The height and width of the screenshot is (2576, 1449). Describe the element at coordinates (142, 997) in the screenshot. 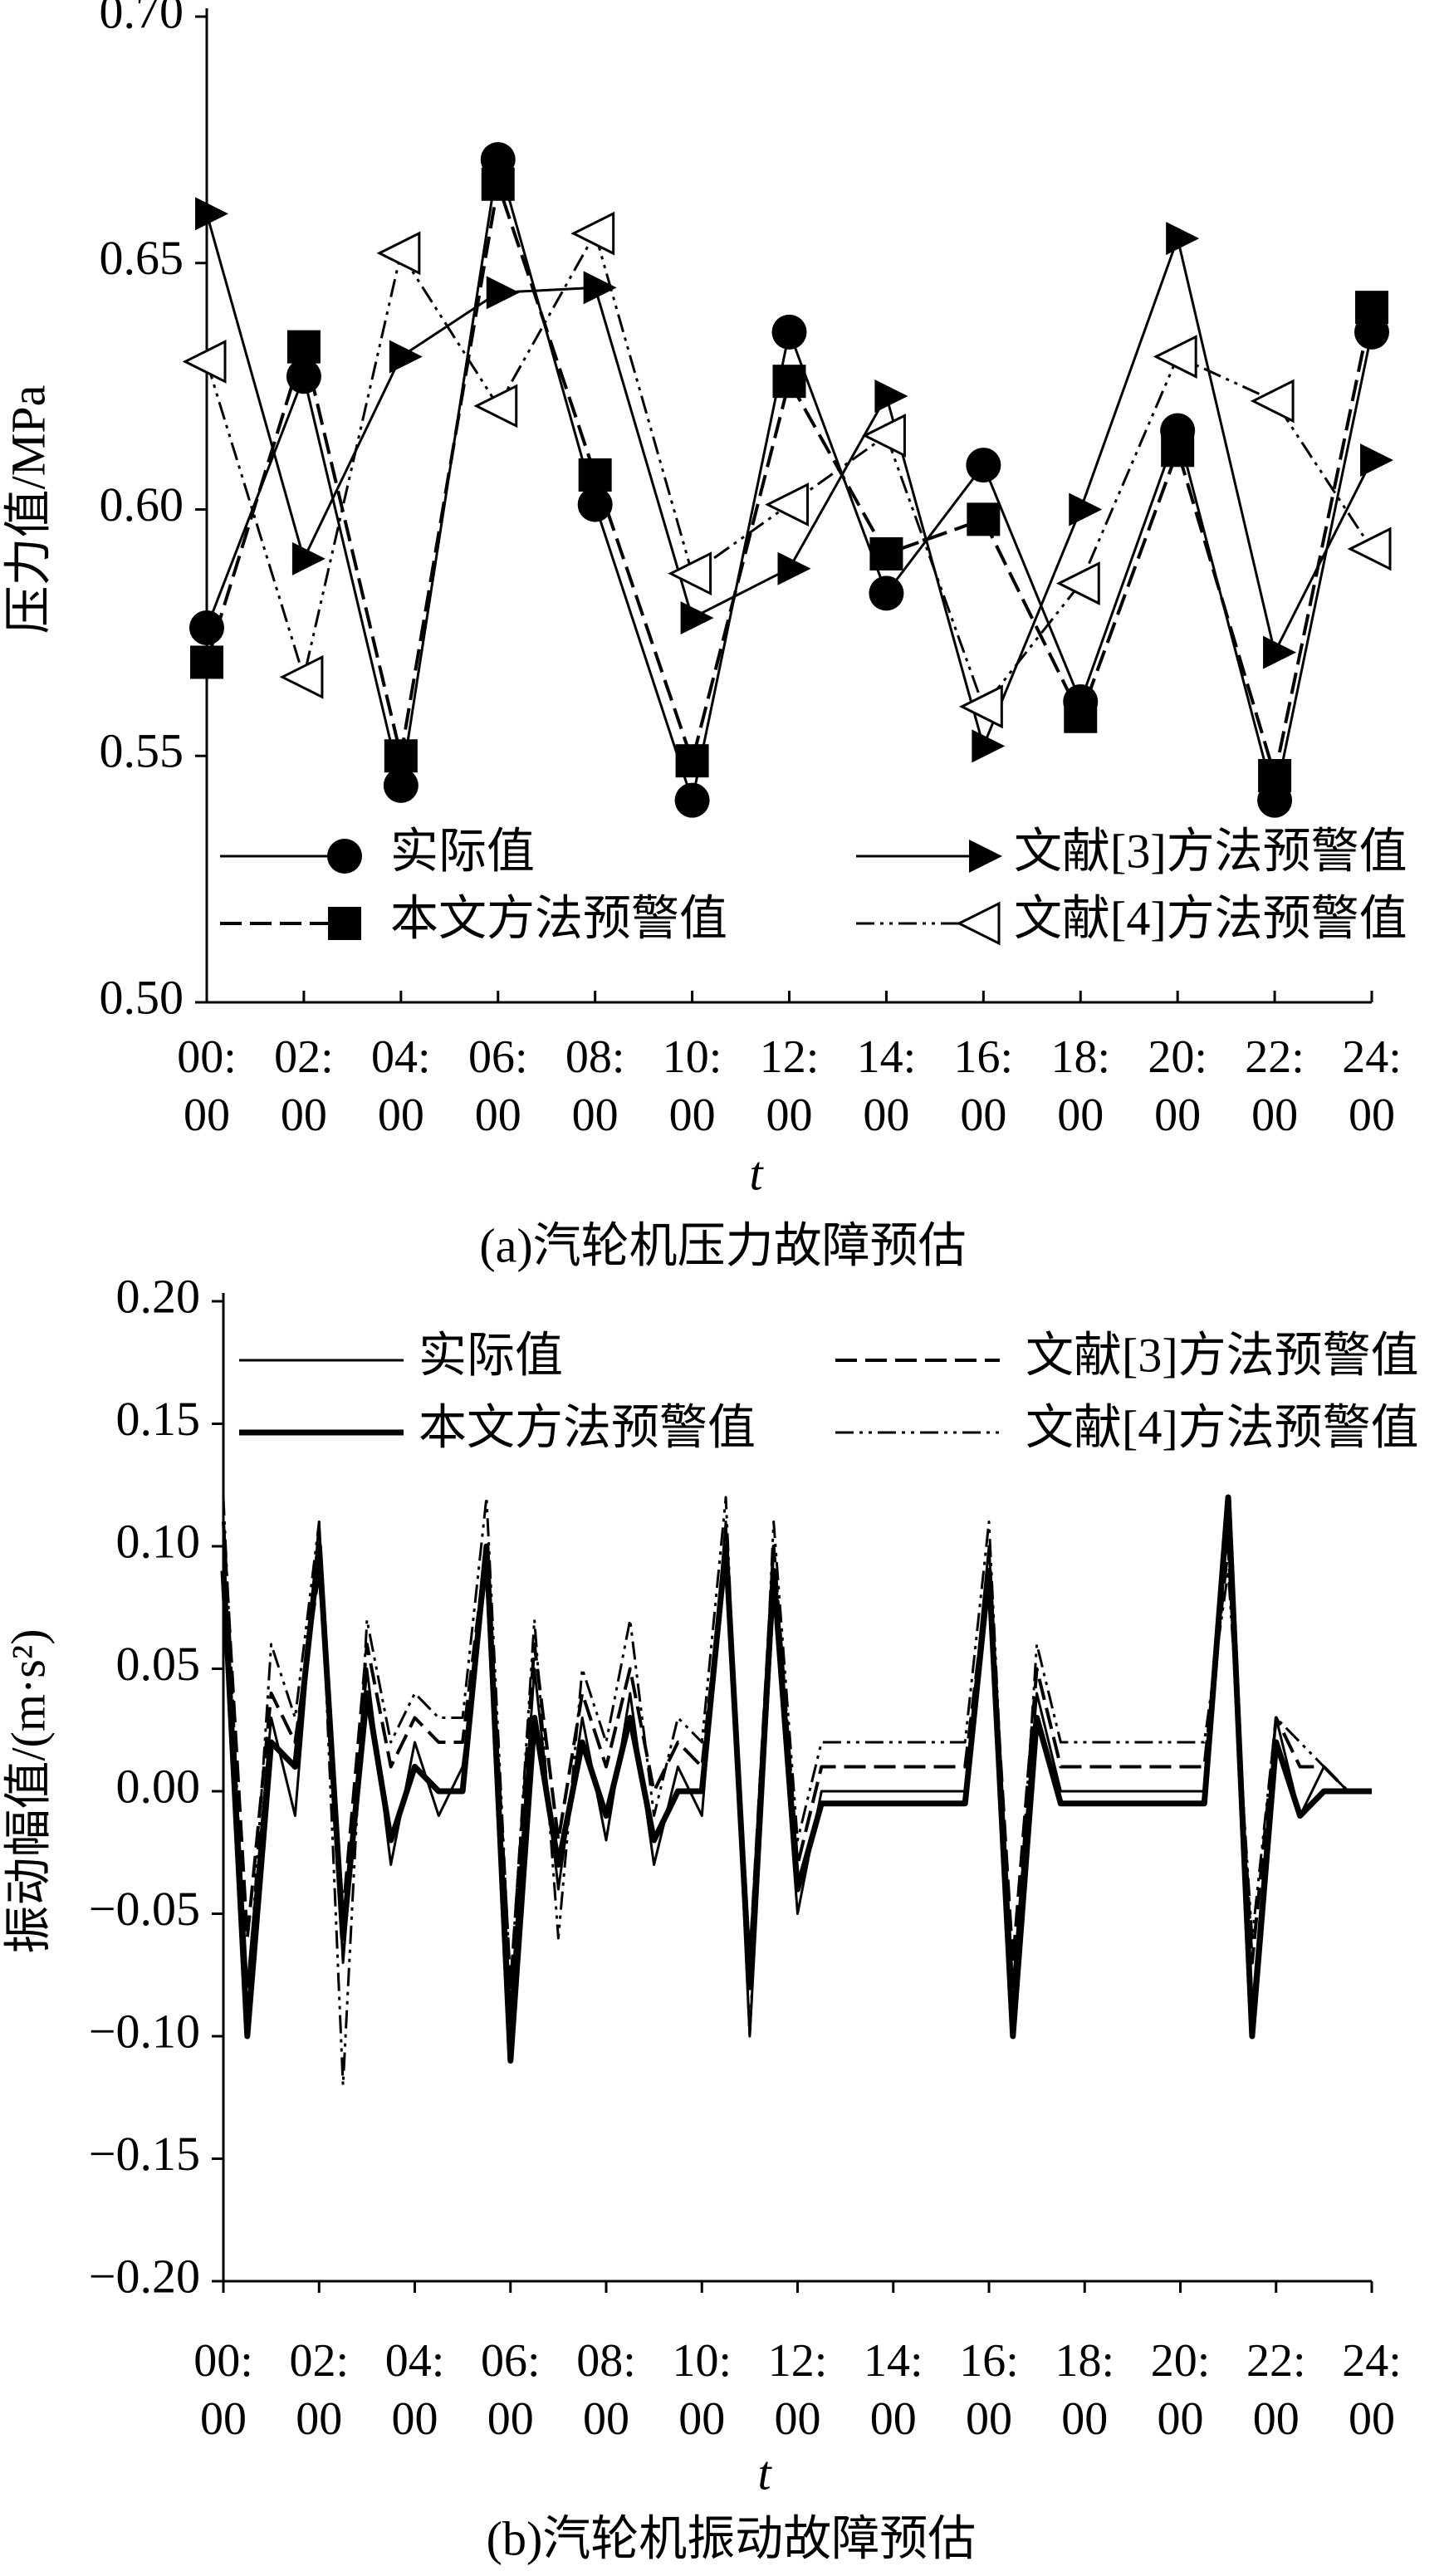

I see `y-tick-label: 0.50` at that location.